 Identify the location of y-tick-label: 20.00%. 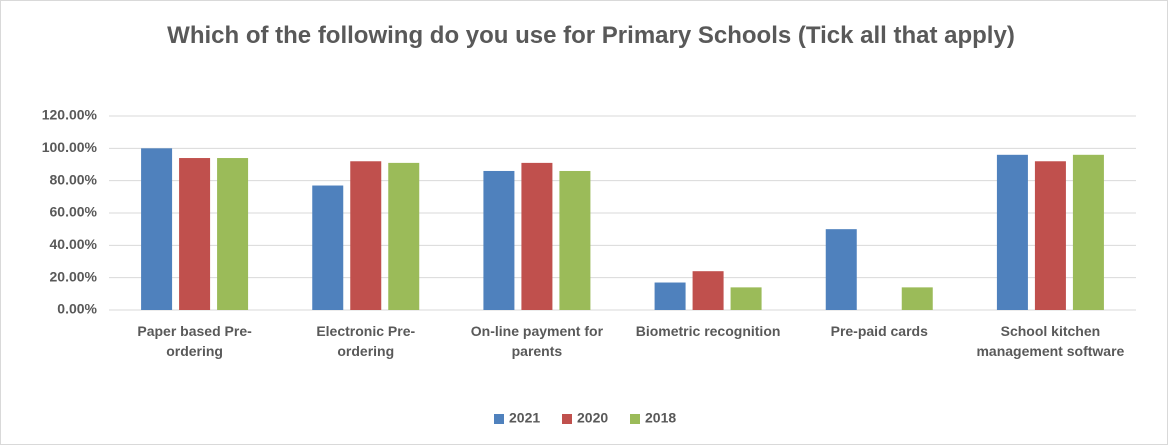
(74, 276).